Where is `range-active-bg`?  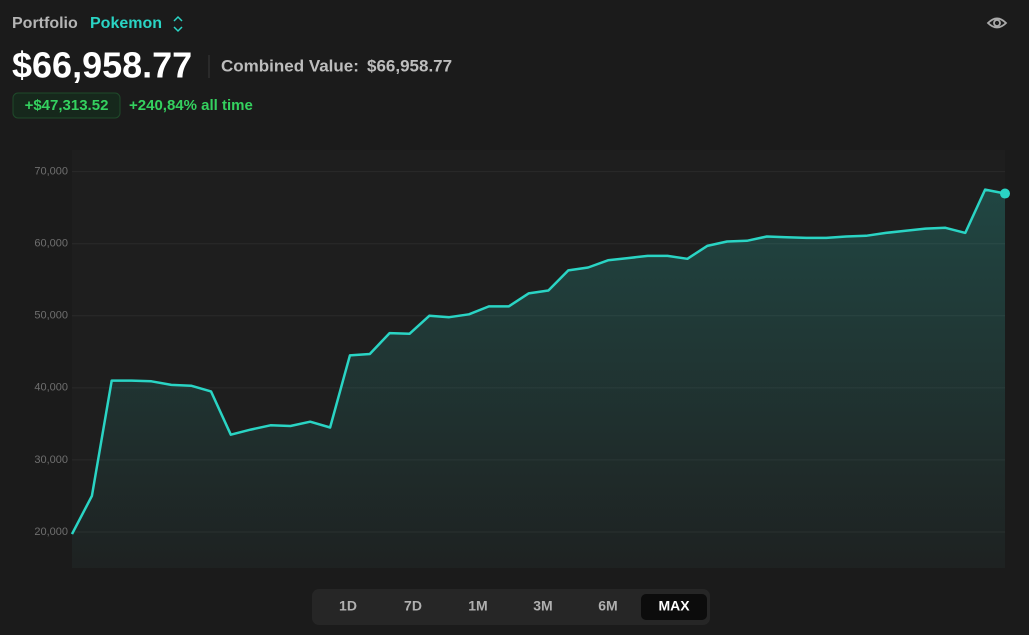
range-active-bg is located at coordinates (674, 607).